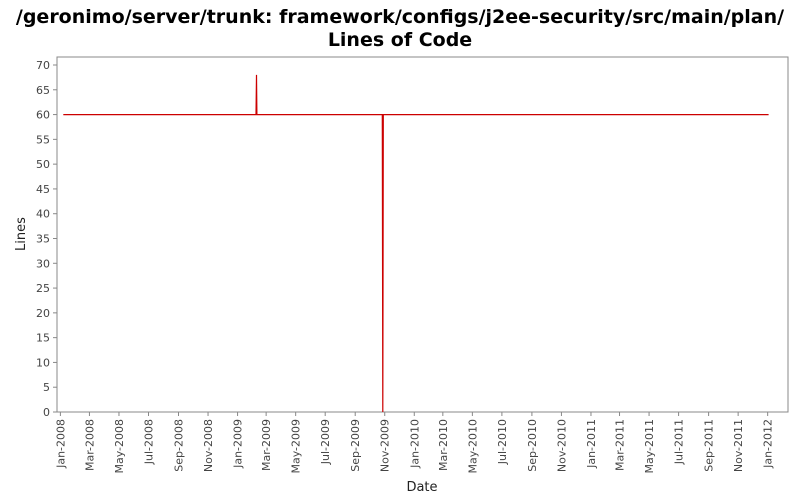 The image size is (800, 500). What do you see at coordinates (443, 445) in the screenshot?
I see `x-tick-label: Mar-2010` at bounding box center [443, 445].